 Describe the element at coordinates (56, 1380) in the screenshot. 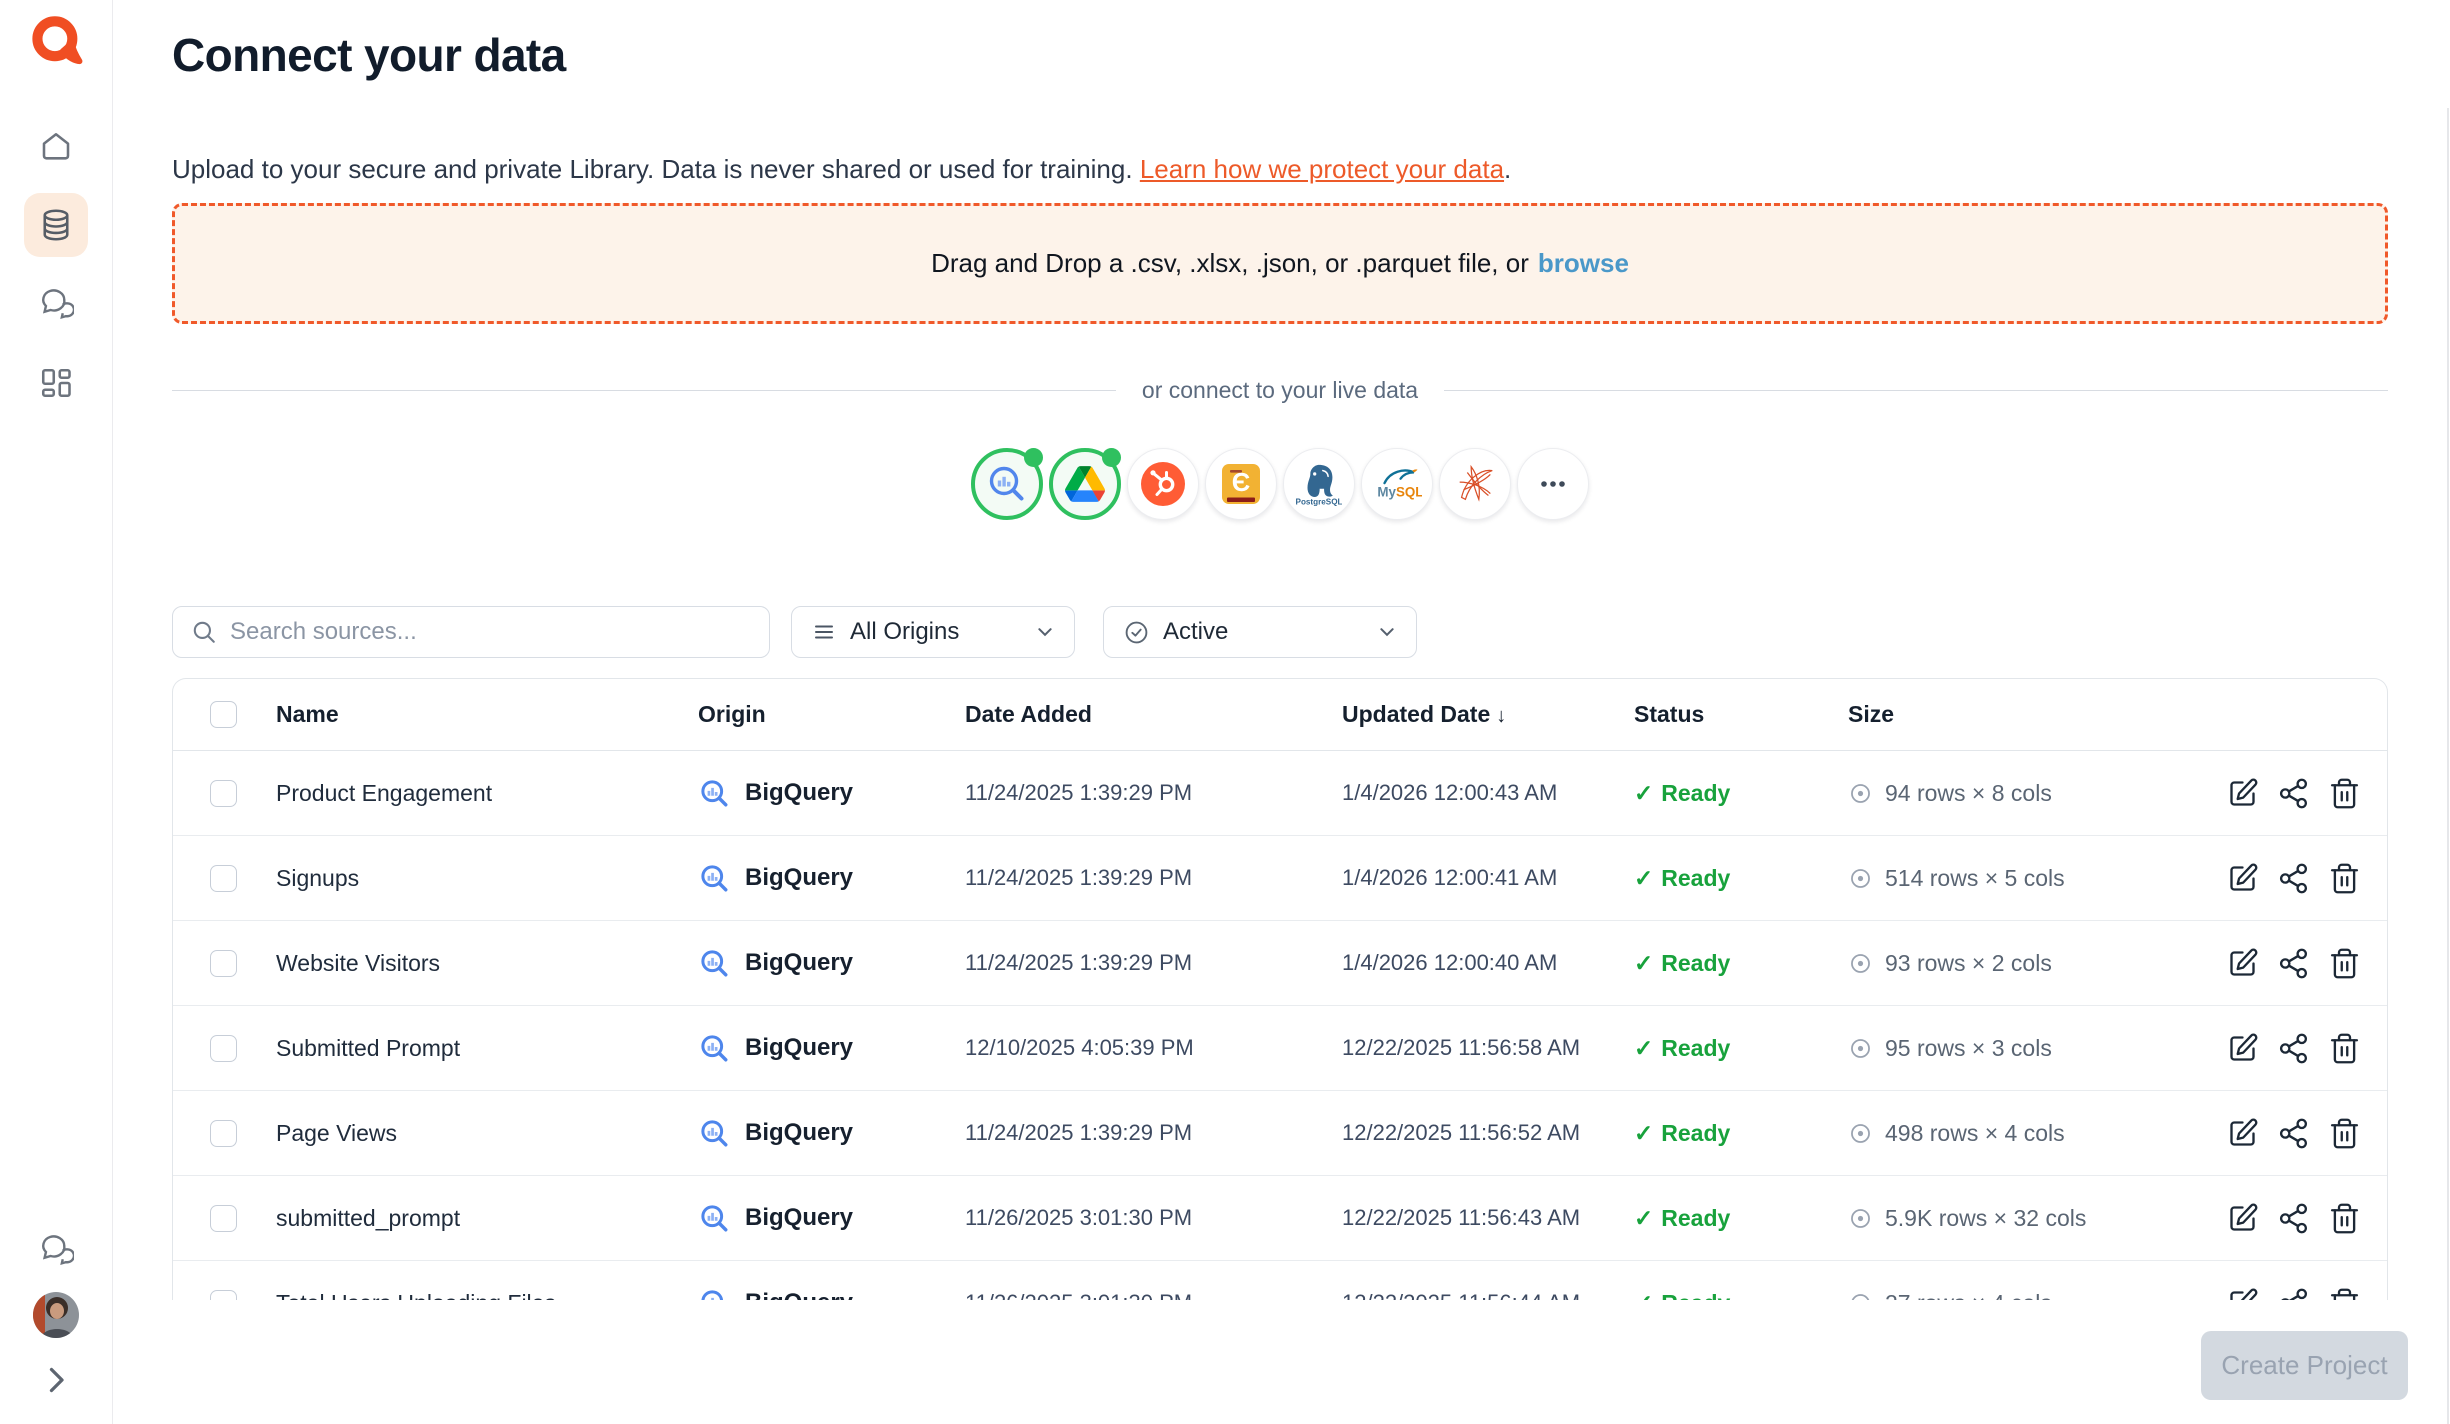

I see `sidebar-collapse-toggle` at that location.